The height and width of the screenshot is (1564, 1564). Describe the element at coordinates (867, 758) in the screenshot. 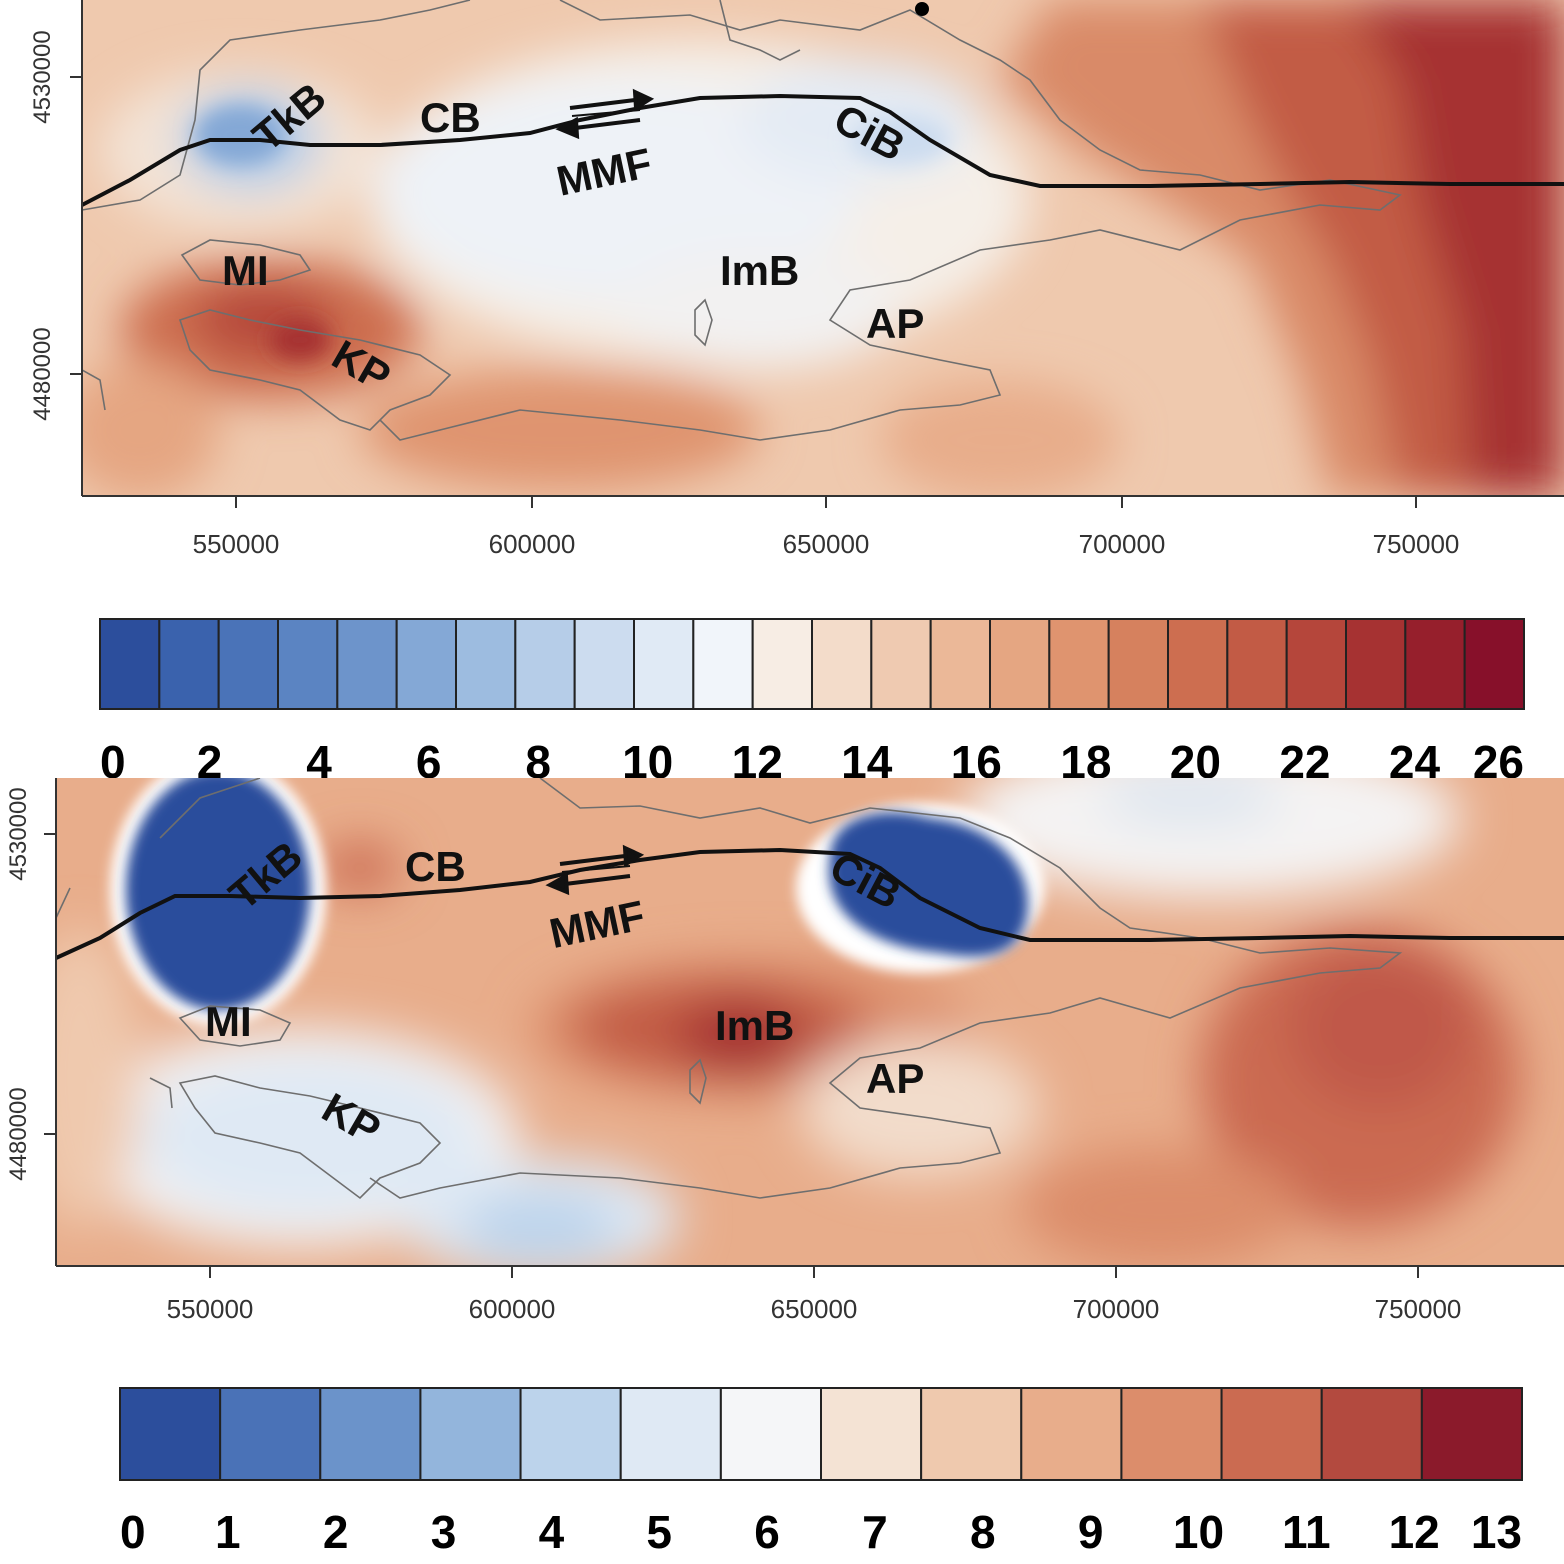

I see `colorbar-tick-label: 14` at that location.